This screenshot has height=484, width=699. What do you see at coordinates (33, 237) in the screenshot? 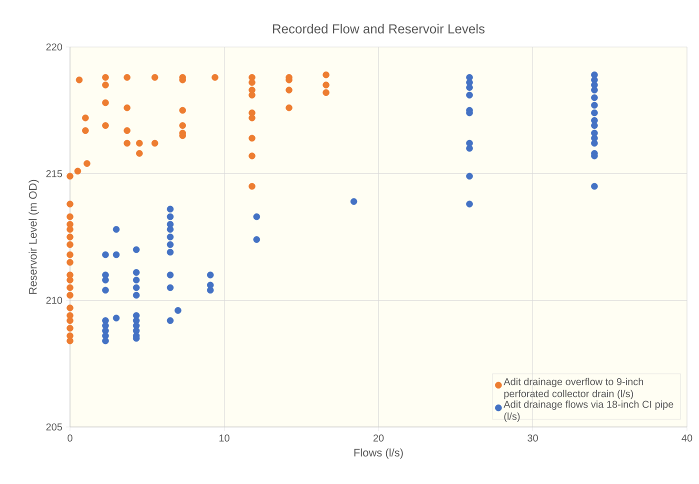
I see `y-axis-title: Reservoir Level (m OD)` at bounding box center [33, 237].